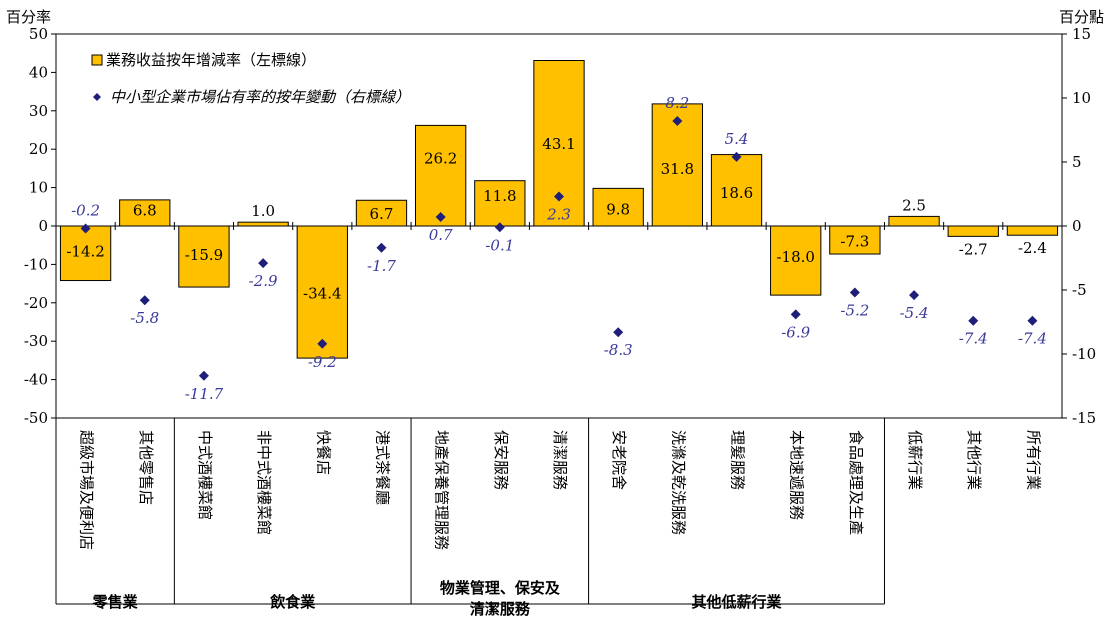  I want to click on category-label: 理髮服務, so click(738, 460).